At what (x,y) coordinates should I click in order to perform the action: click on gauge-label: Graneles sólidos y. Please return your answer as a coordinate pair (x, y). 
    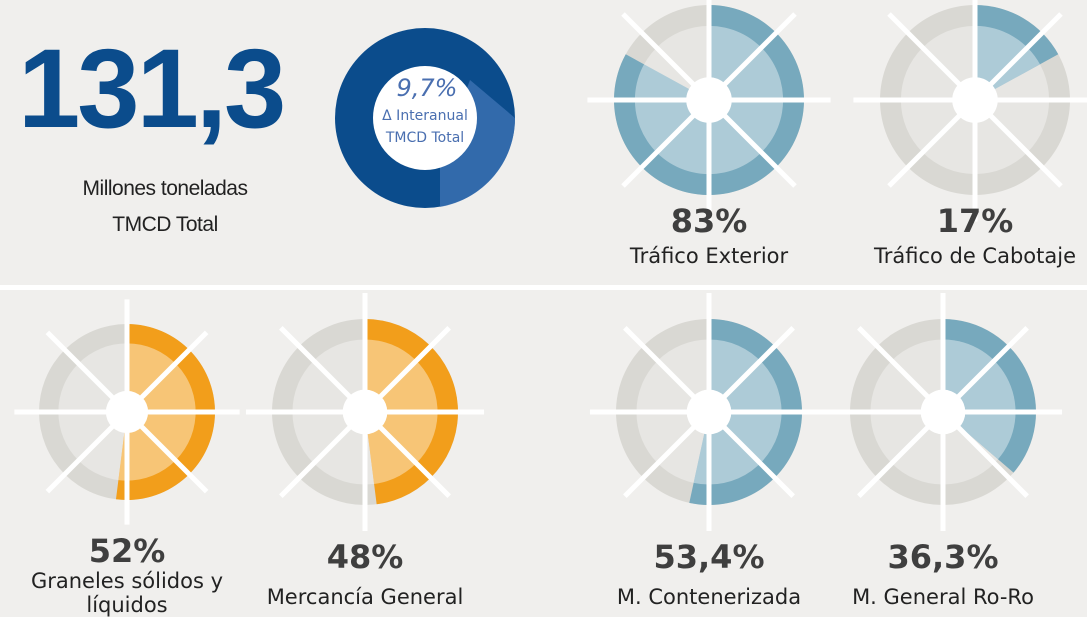
    Looking at the image, I should click on (127, 581).